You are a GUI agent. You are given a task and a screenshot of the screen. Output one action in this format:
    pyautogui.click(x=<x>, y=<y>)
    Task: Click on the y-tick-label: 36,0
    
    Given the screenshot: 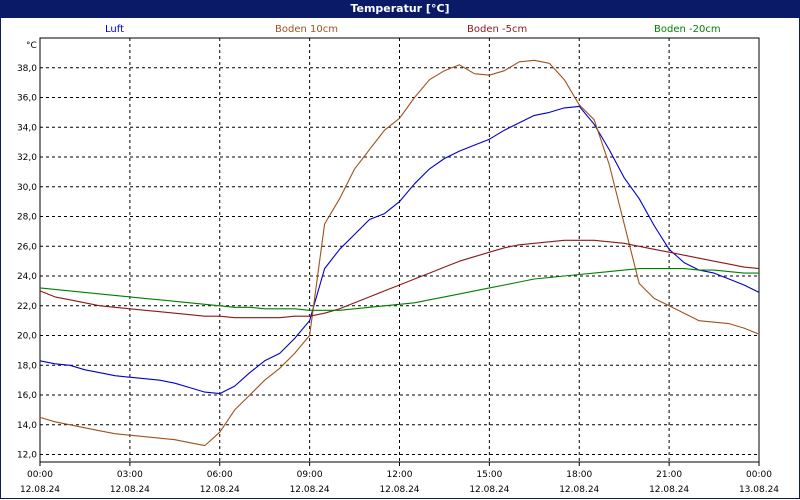 What is the action you would take?
    pyautogui.click(x=27, y=99)
    